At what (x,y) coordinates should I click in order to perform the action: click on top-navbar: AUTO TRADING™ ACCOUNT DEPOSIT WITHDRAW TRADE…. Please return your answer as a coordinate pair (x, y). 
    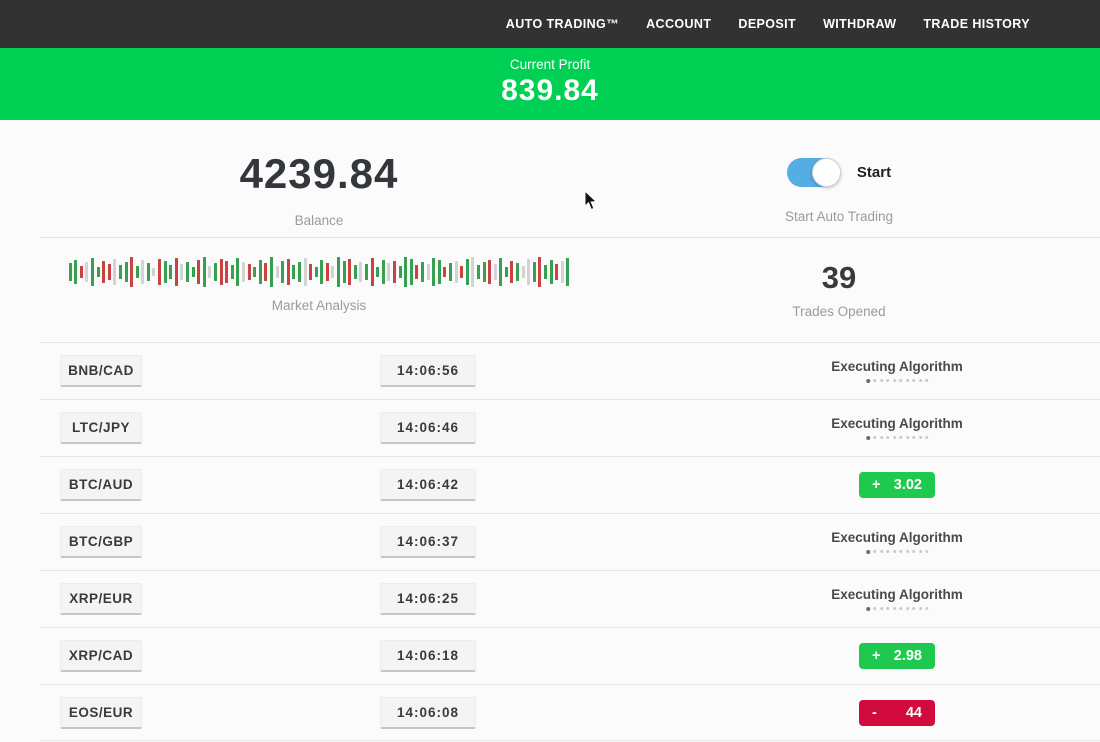
    Looking at the image, I should click on (550, 24).